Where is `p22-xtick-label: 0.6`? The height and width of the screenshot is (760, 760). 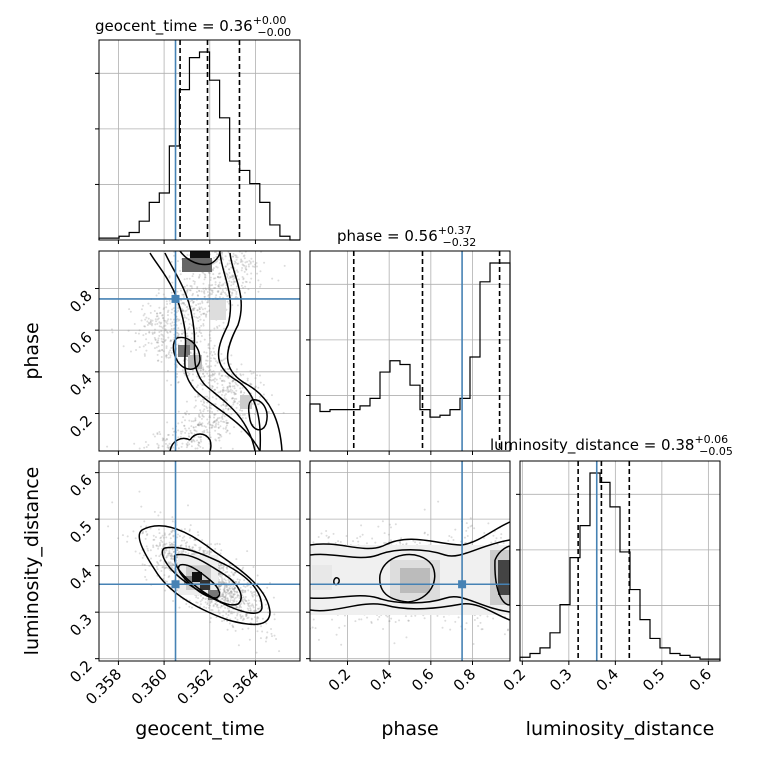 p22-xtick-label: 0.6 is located at coordinates (701, 680).